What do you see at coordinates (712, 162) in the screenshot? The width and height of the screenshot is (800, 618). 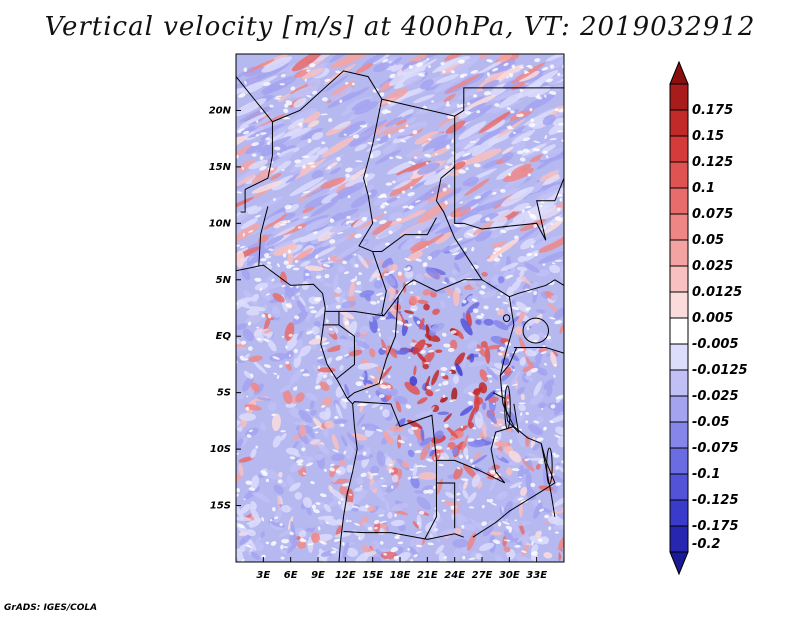 I see `colorbar-label: 0.125` at bounding box center [712, 162].